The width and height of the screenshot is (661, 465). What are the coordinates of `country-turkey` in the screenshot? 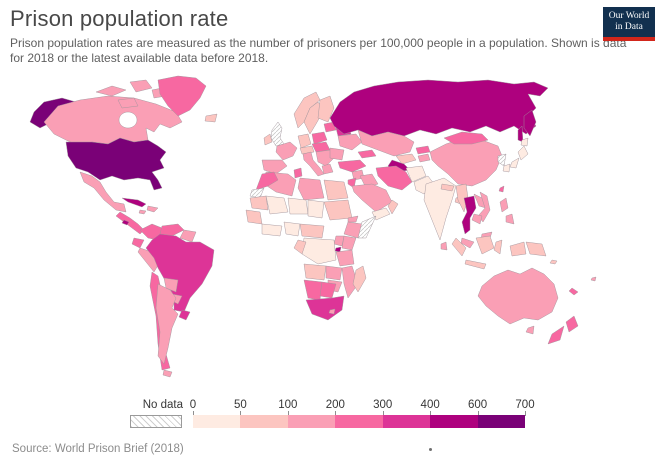 It's located at (352, 166).